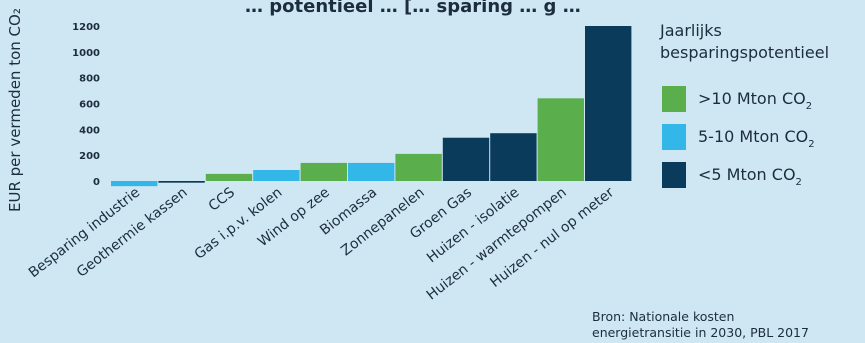 The image size is (865, 343). Describe the element at coordinates (371, 171) in the screenshot. I see `bar-biomassa` at that location.